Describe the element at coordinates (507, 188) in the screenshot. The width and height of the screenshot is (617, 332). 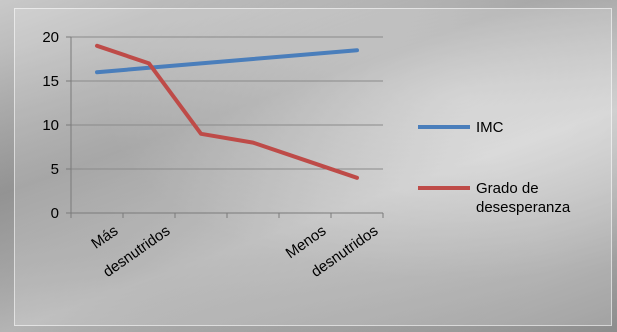
I see `legend-label: Grado de` at that location.